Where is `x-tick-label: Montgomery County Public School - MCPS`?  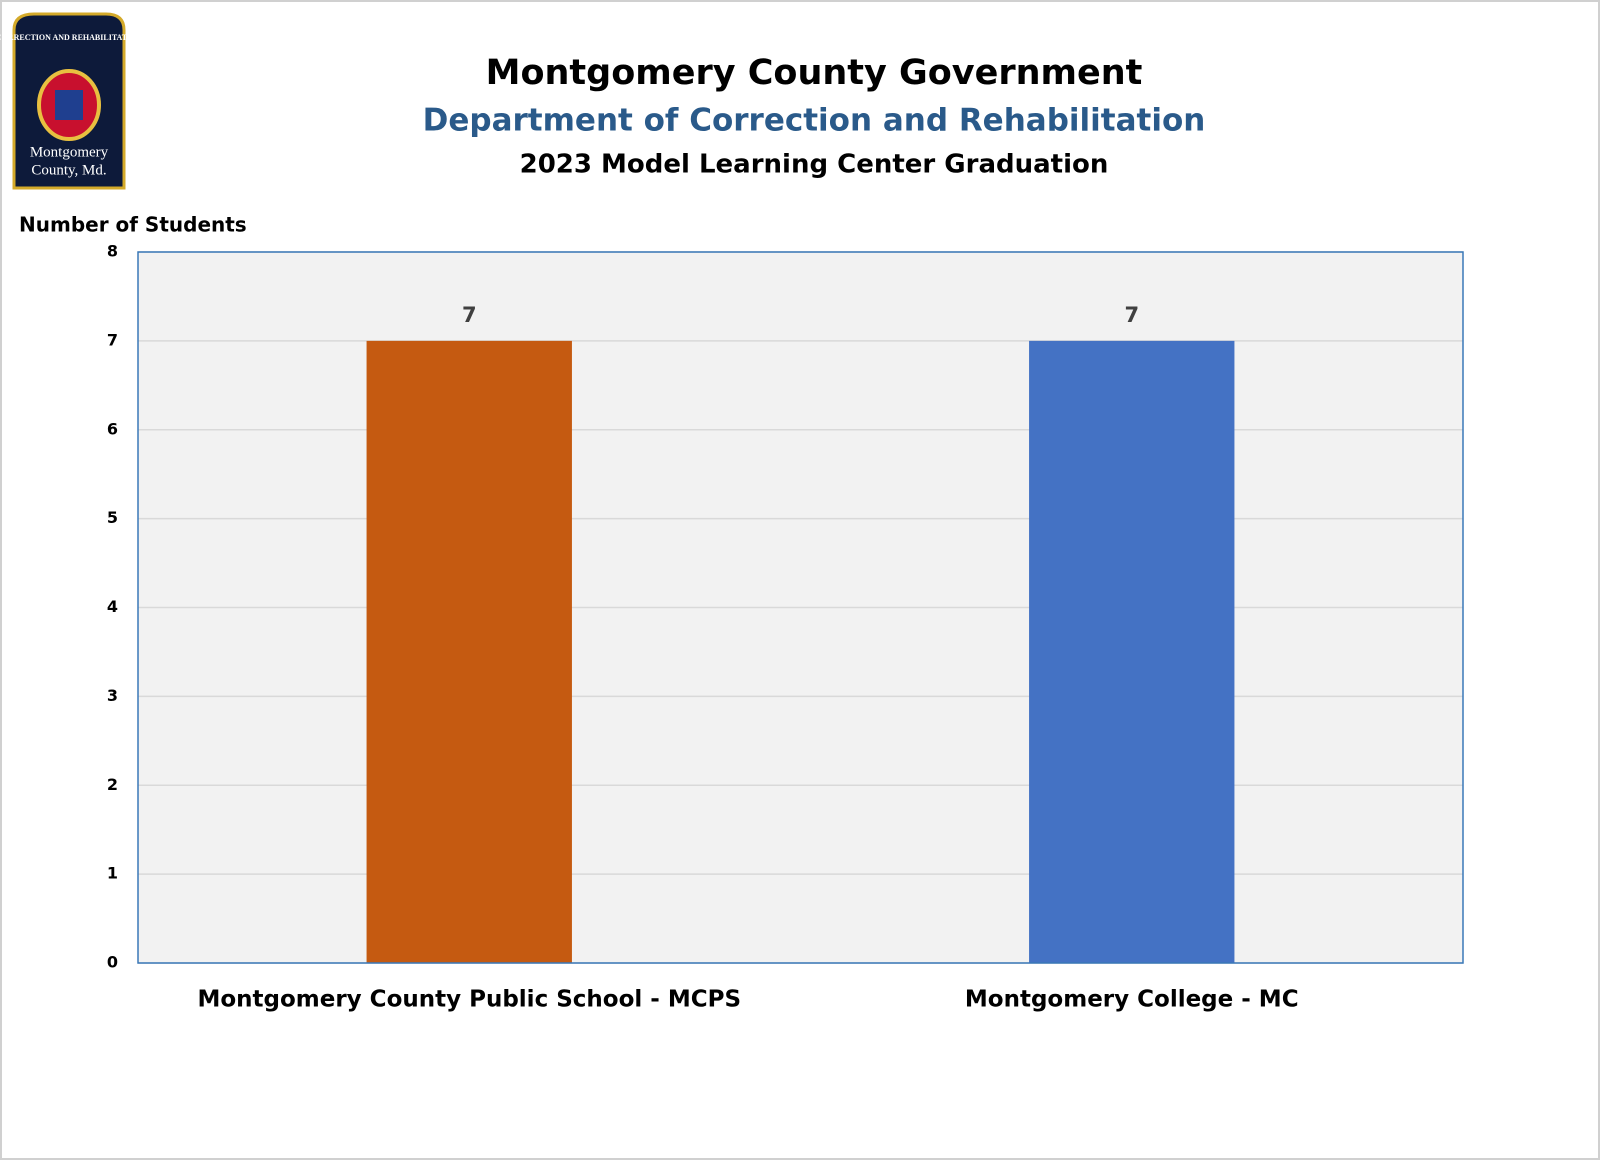 x-tick-label: Montgomery County Public School - MCPS is located at coordinates (469, 1000).